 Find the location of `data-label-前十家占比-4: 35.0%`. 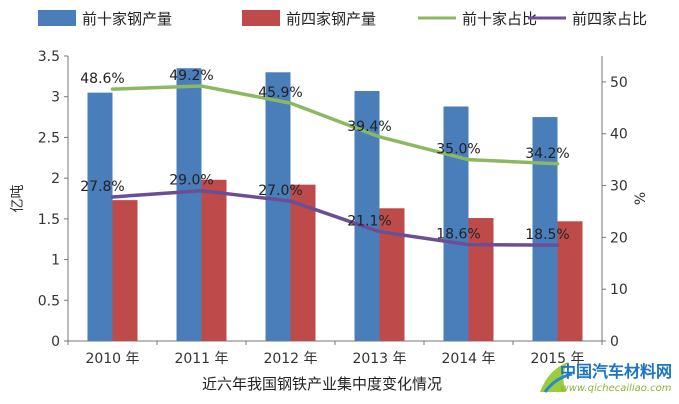

data-label-前十家占比-4: 35.0% is located at coordinates (458, 150).